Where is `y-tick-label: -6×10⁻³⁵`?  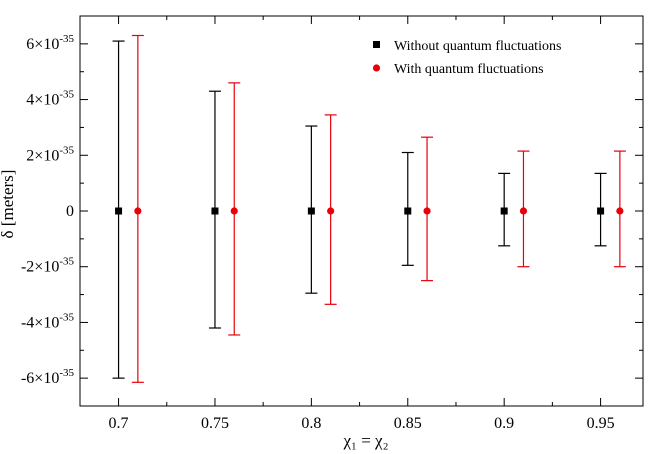 y-tick-label: -6×10⁻³⁵ is located at coordinates (48, 377).